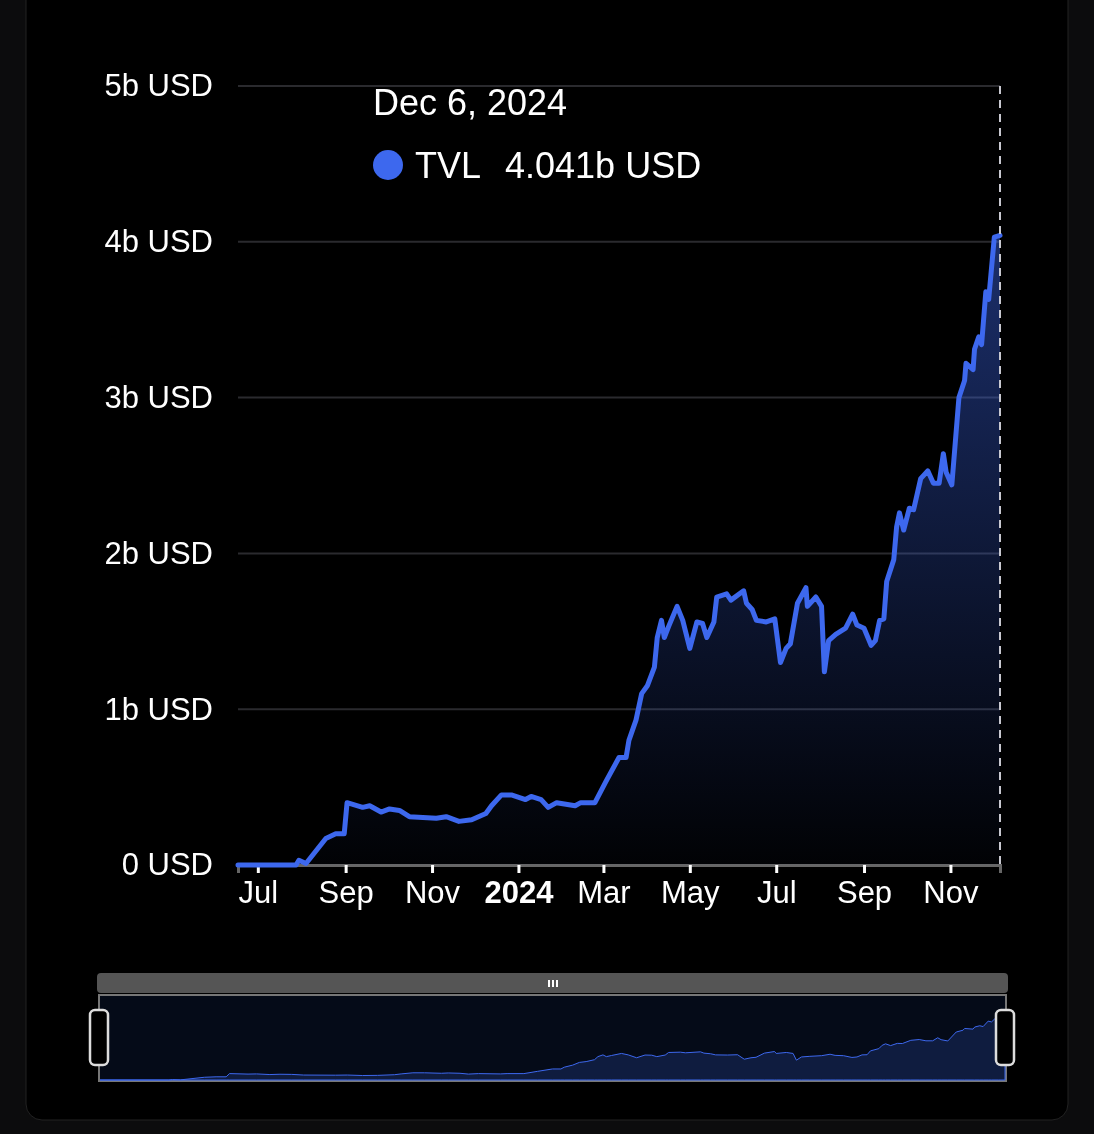 The image size is (1094, 1134). Describe the element at coordinates (691, 893) in the screenshot. I see `x-tick-label: May` at that location.